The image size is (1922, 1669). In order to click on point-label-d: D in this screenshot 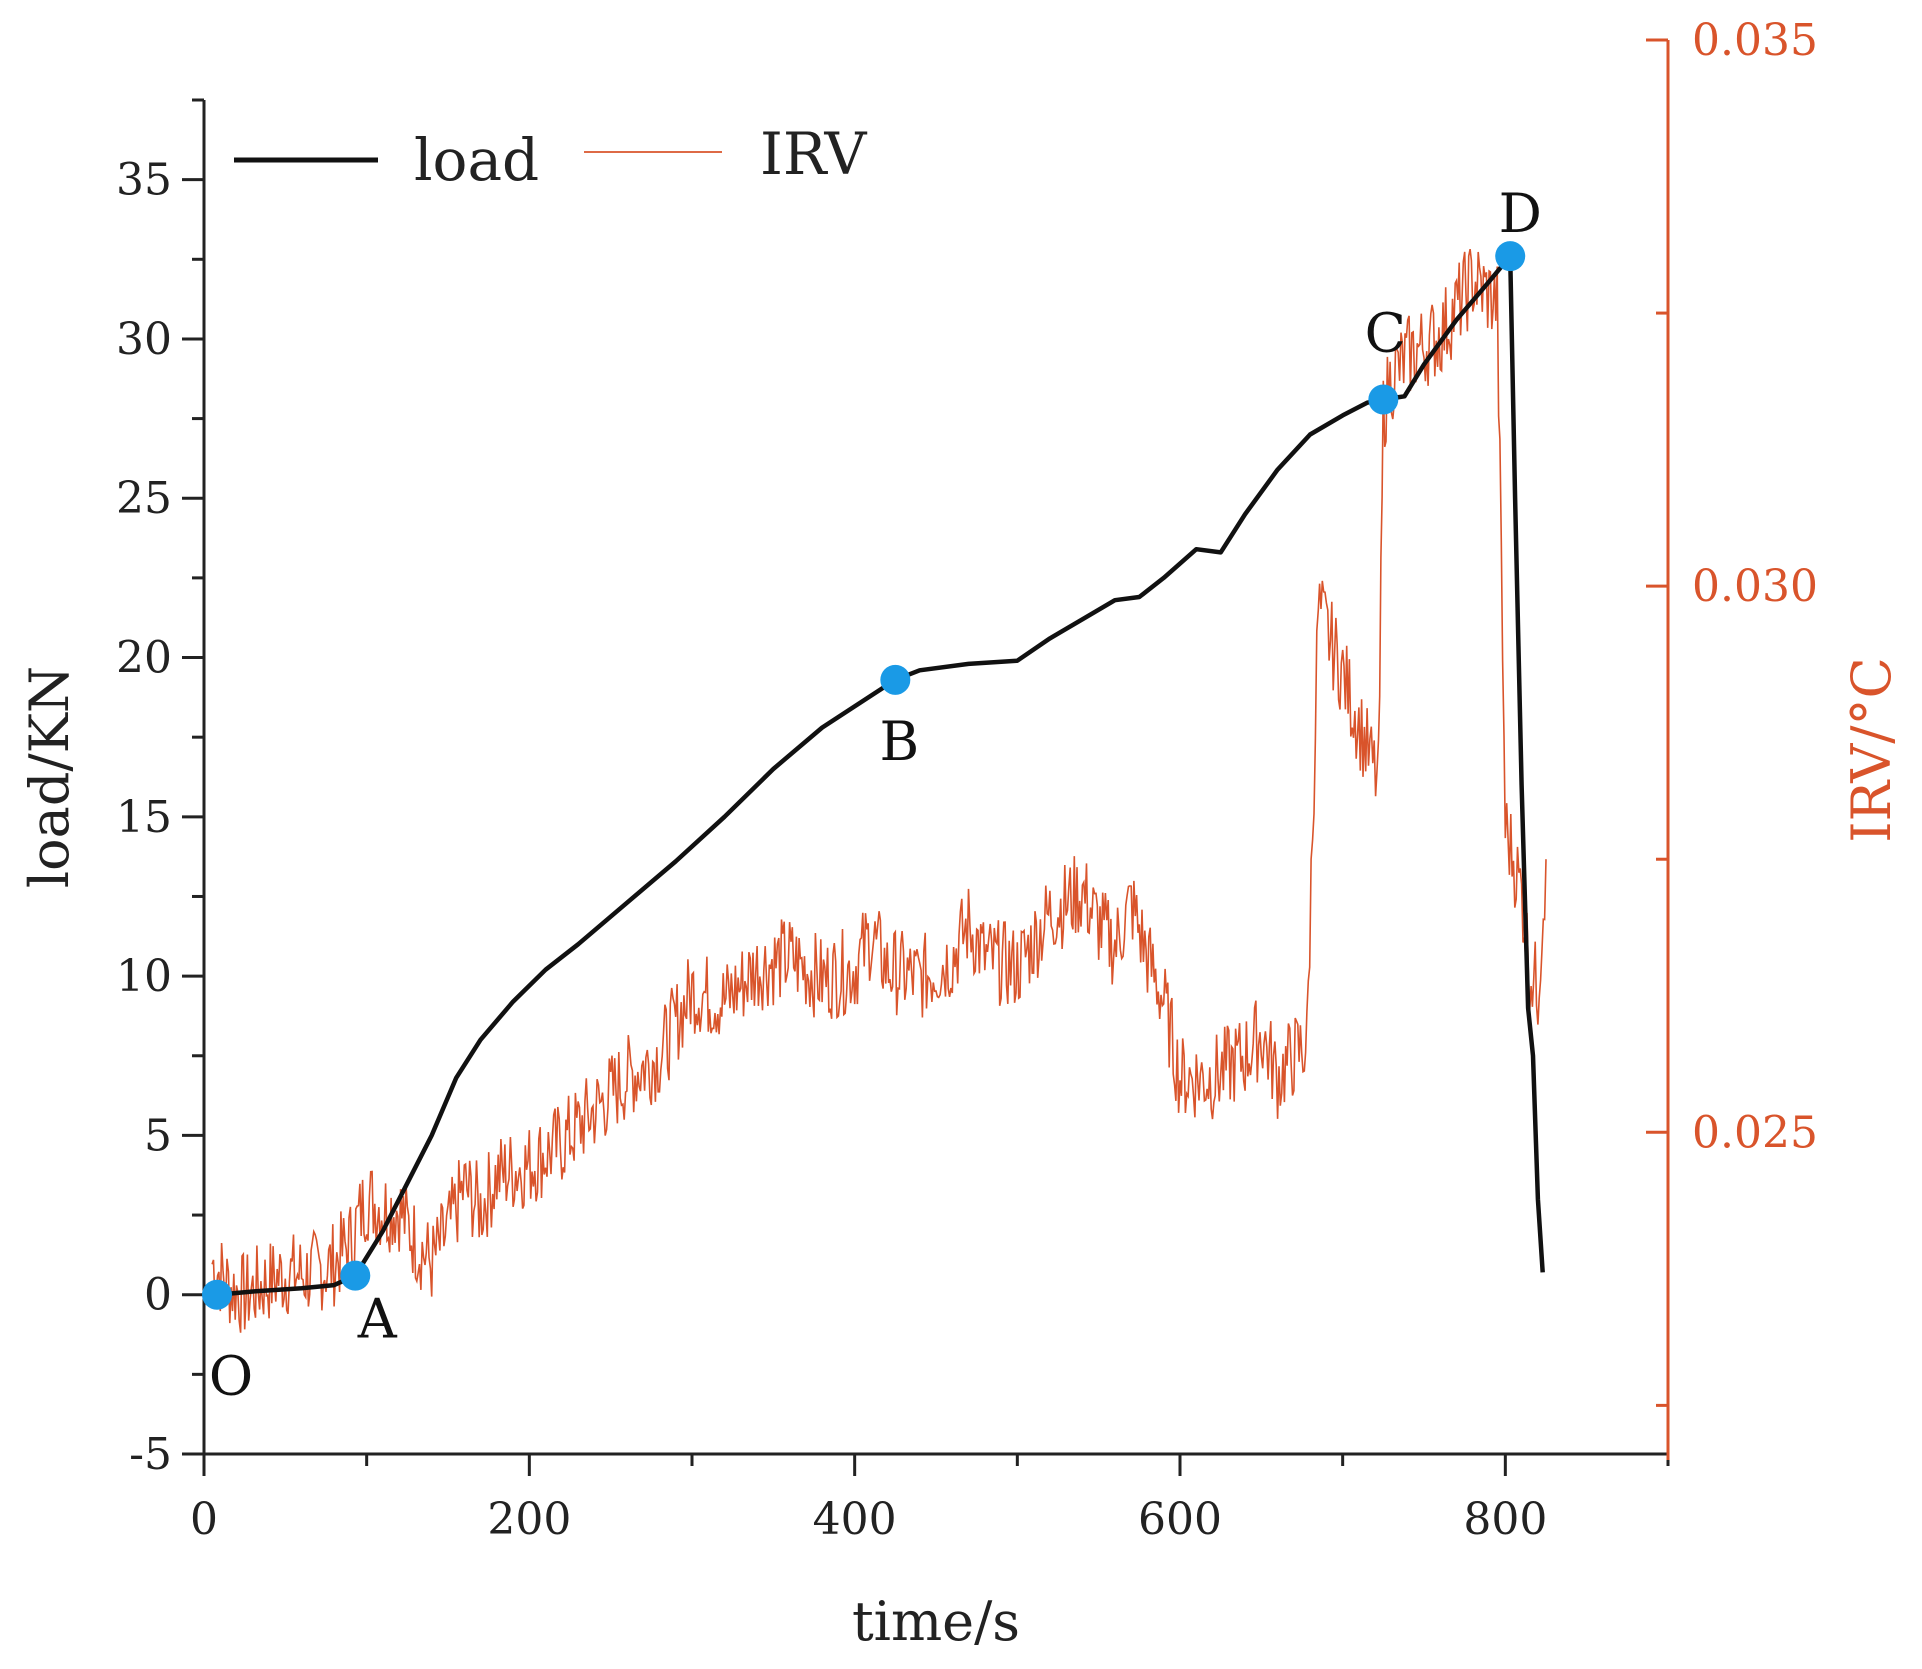, I will do `click(1520, 213)`.